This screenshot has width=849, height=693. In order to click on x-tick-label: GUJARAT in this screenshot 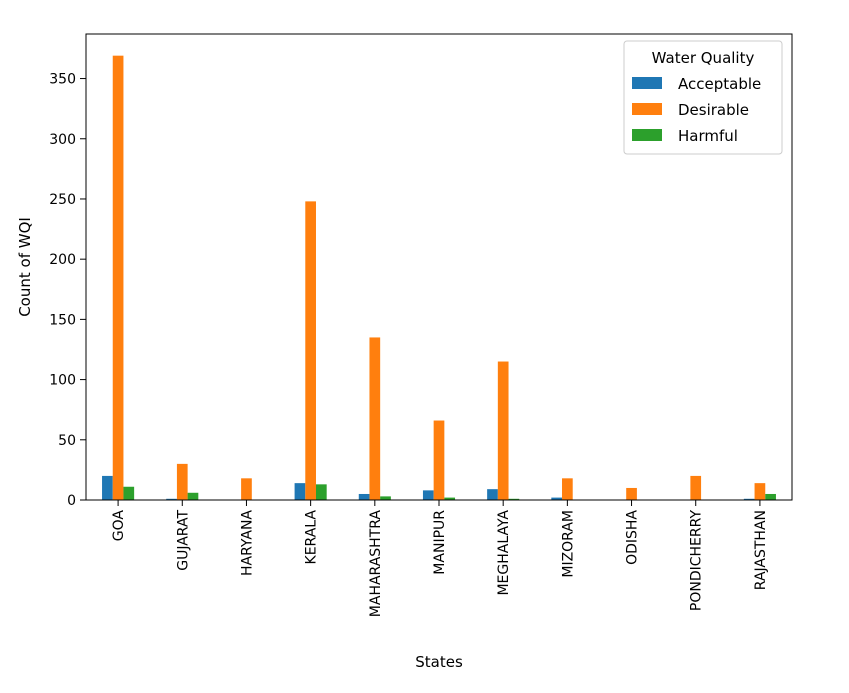, I will do `click(183, 540)`.